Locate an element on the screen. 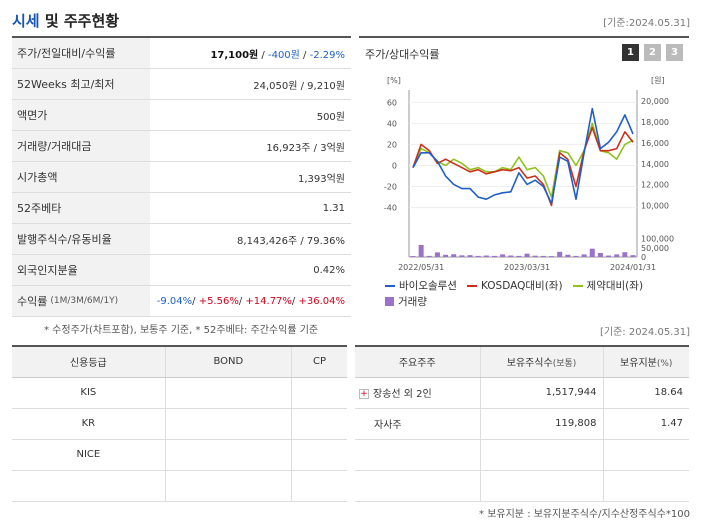 Image resolution: width=702 pixels, height=525 pixels. legend-pharma: 제약대비(좌) is located at coordinates (608, 285).